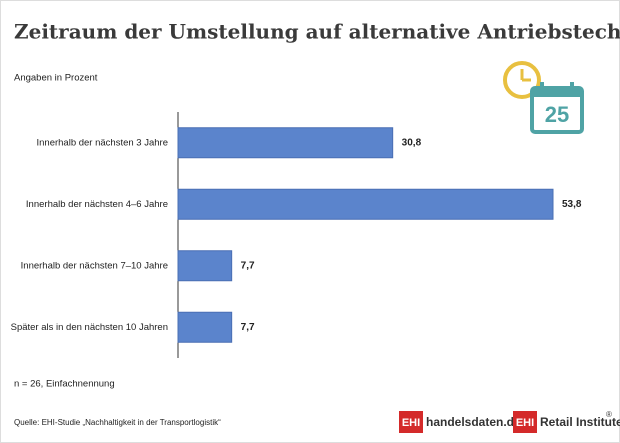  I want to click on calendar-day: 25, so click(557, 114).